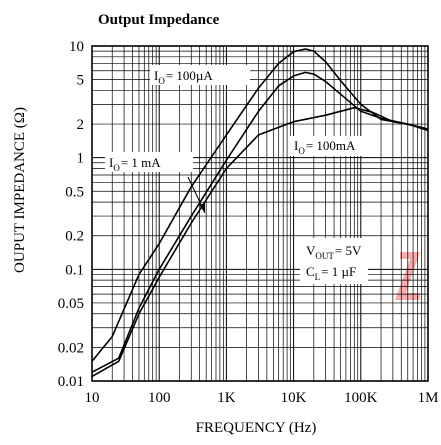 The image size is (441, 445). What do you see at coordinates (183, 77) in the screenshot?
I see `label-io-100ua: IO= 100µA` at bounding box center [183, 77].